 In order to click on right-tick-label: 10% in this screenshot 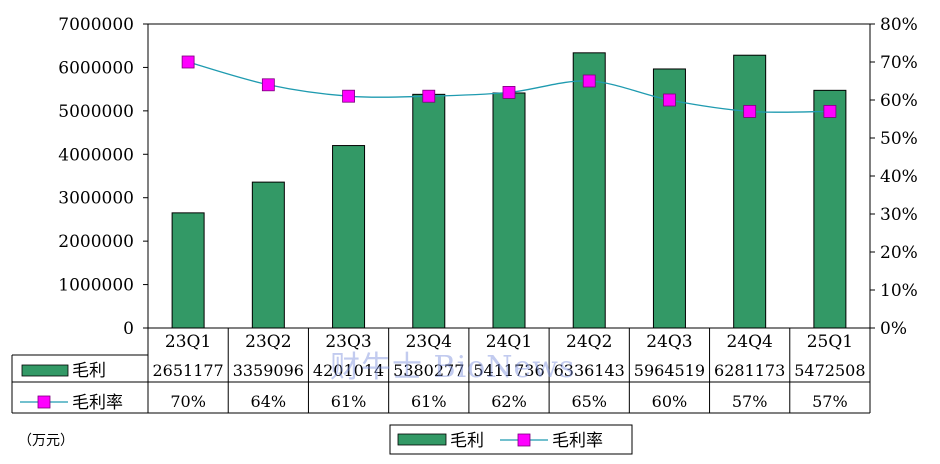, I will do `click(899, 291)`.